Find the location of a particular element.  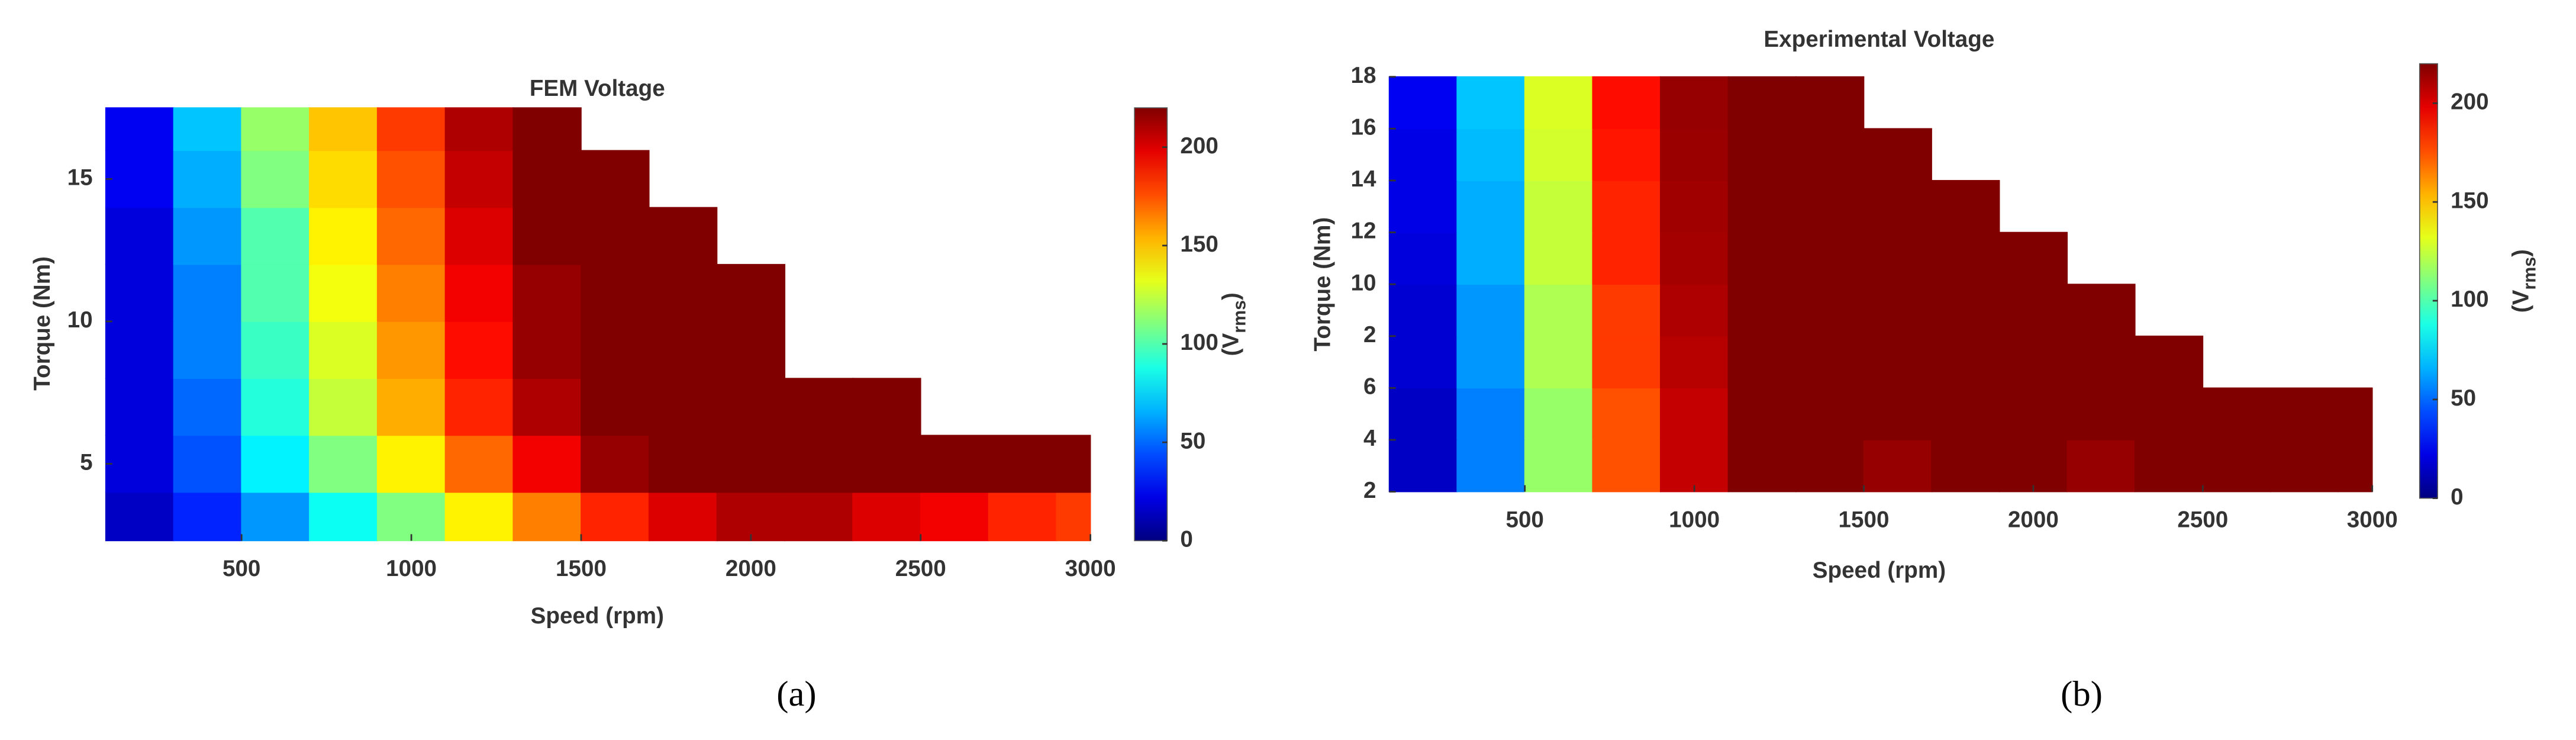

colorbar-label-part: (V is located at coordinates (1231, 344).